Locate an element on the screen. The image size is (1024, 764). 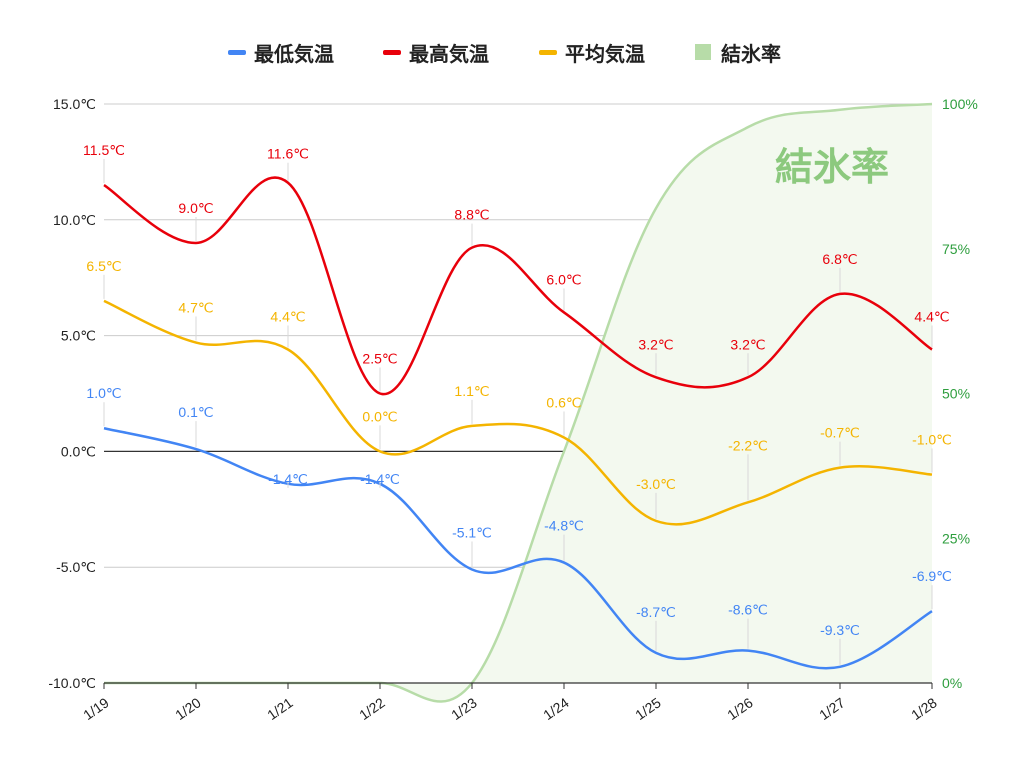
x-axis-tick-label: 1/27 is located at coordinates (832, 708).